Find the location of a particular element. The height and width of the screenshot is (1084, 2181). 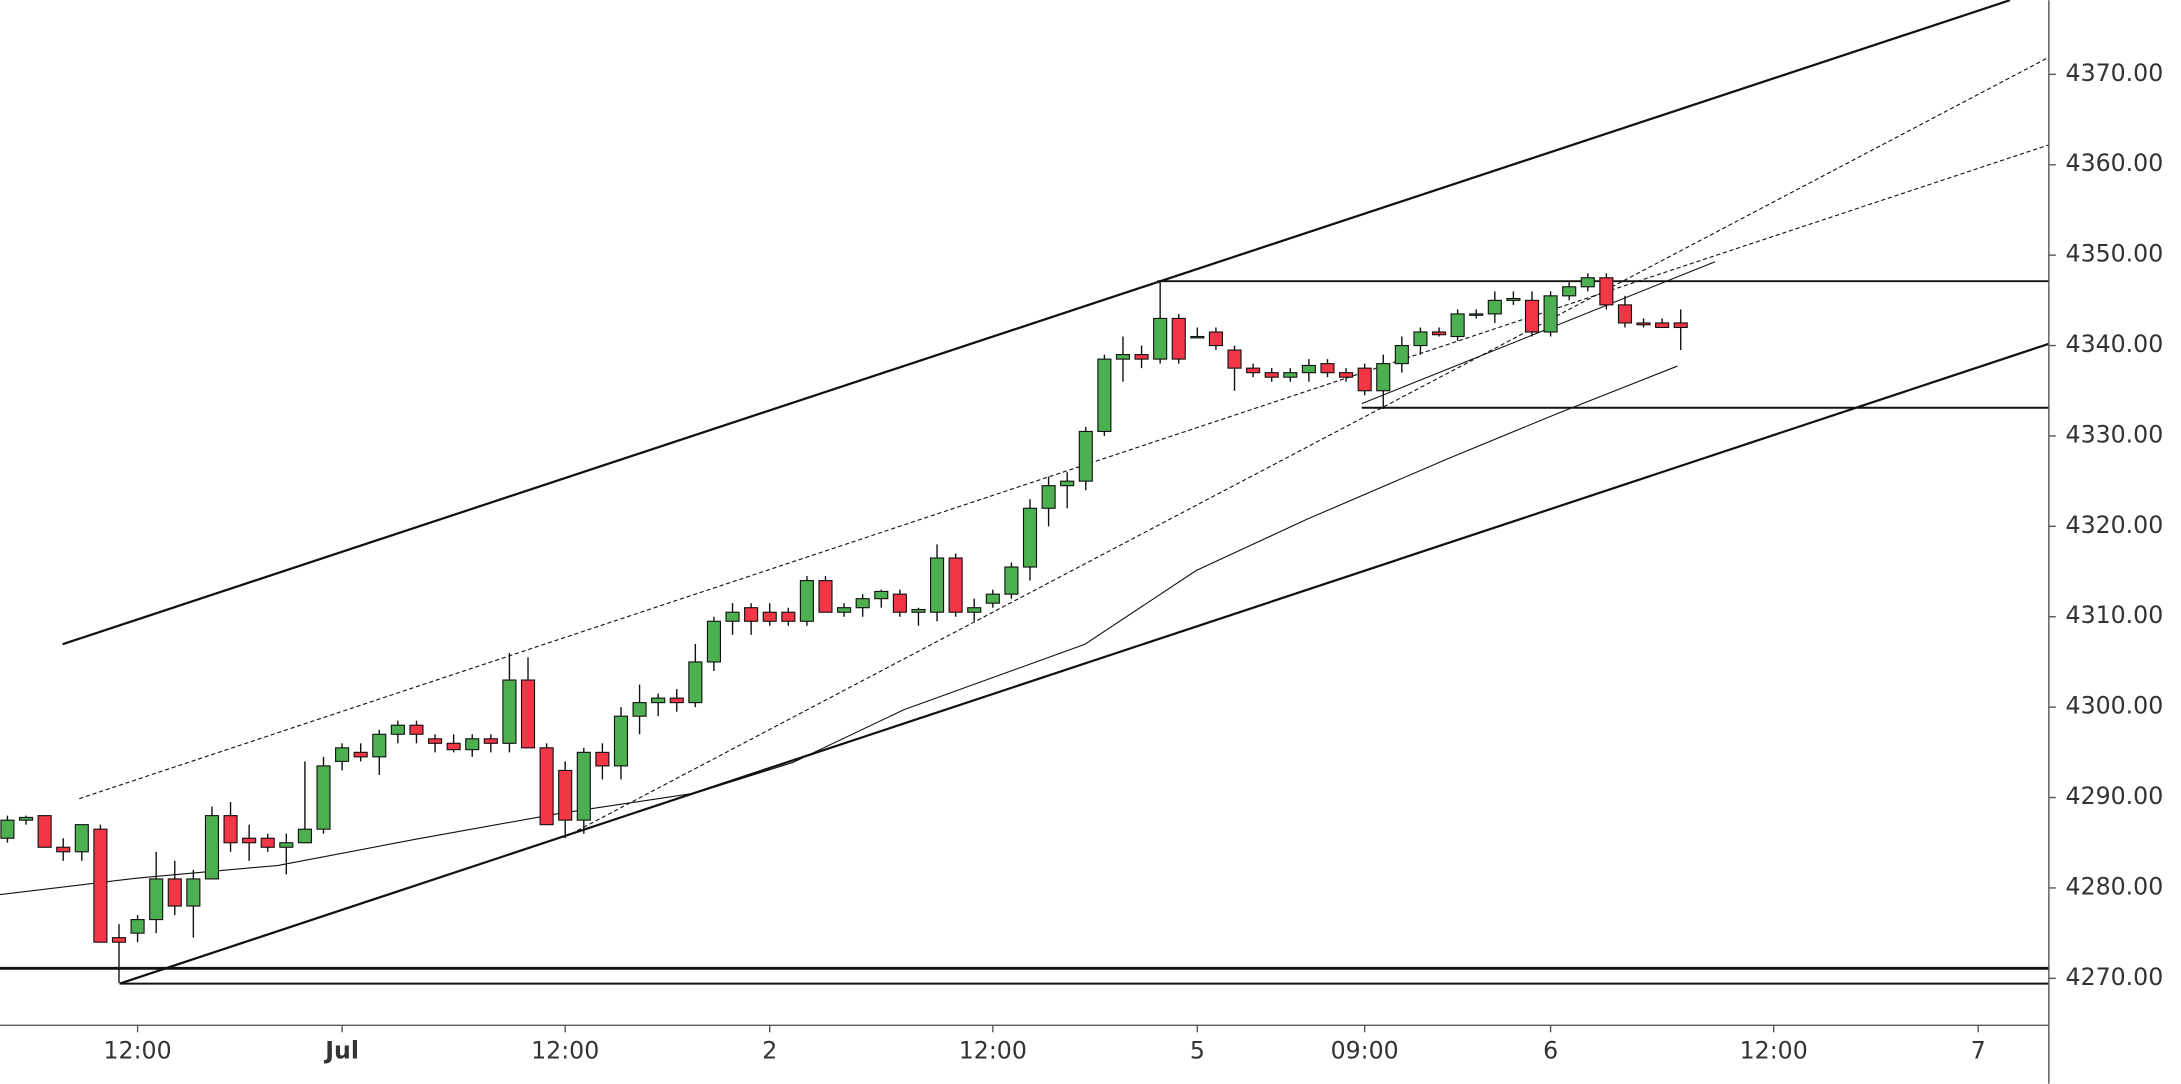

y-tick-label: 4370.00 is located at coordinates (2115, 73).